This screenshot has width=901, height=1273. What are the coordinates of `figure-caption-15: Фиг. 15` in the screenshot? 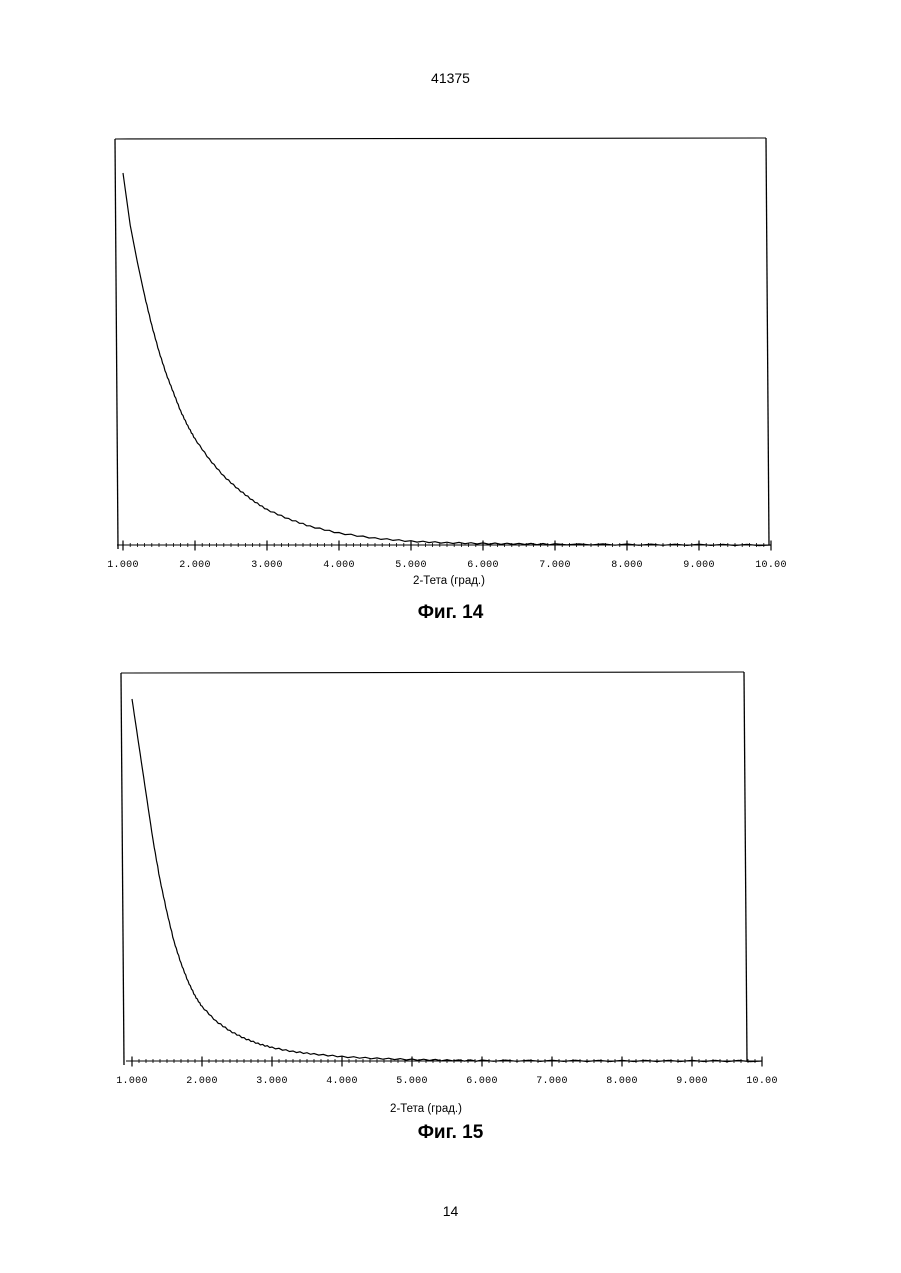 It's located at (450, 1133).